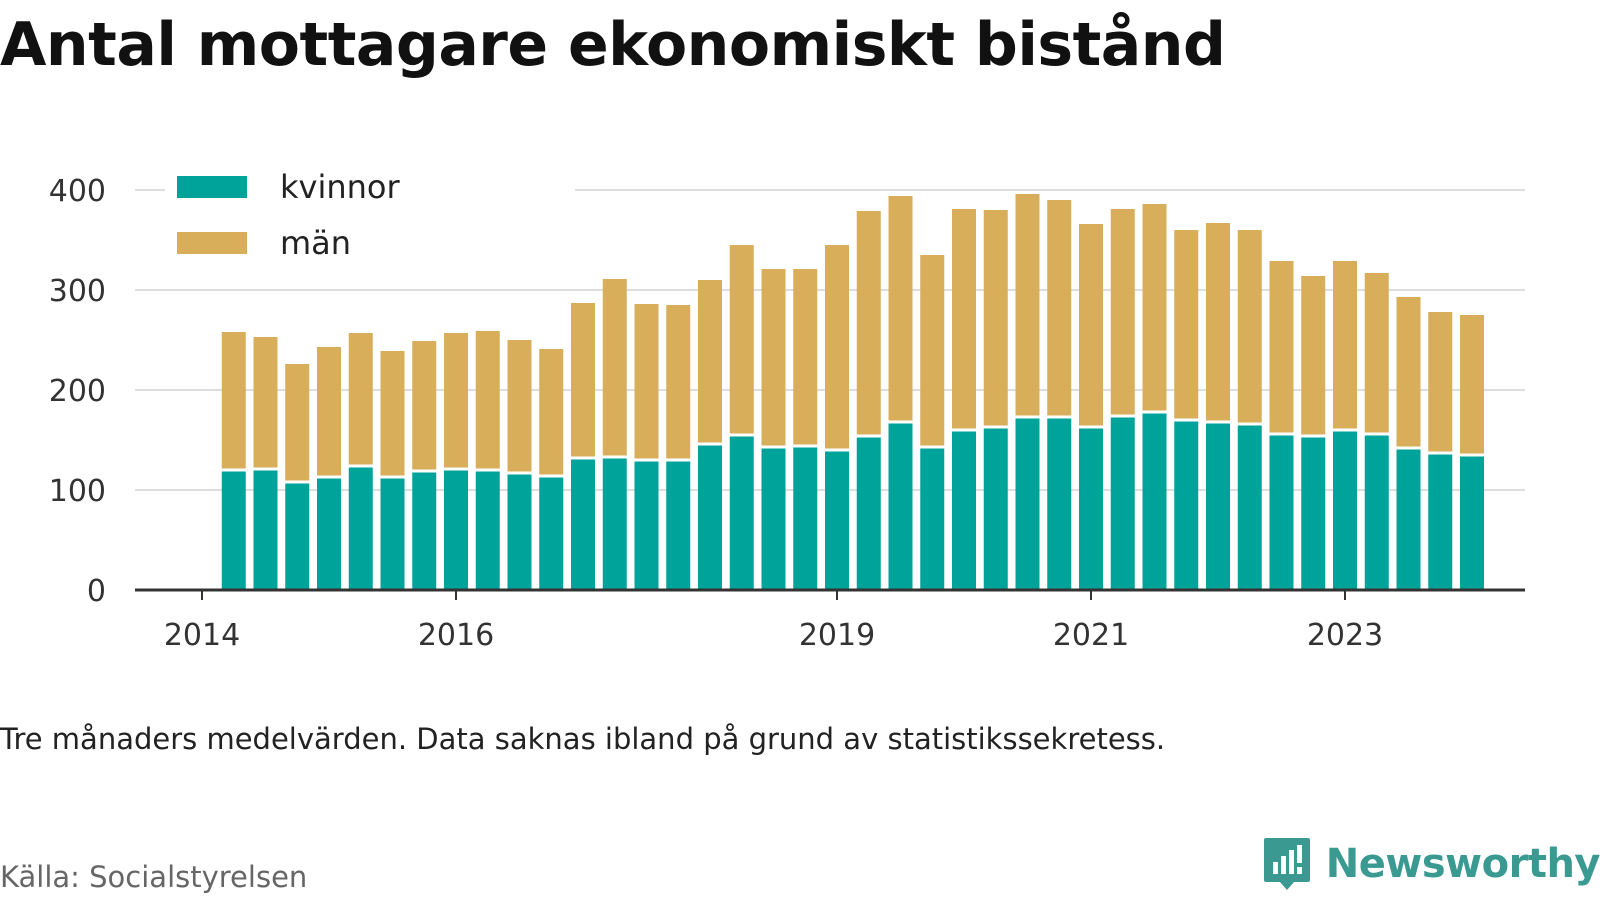 This screenshot has width=1600, height=900. What do you see at coordinates (340, 187) in the screenshot?
I see `legend-label: kvinnor` at bounding box center [340, 187].